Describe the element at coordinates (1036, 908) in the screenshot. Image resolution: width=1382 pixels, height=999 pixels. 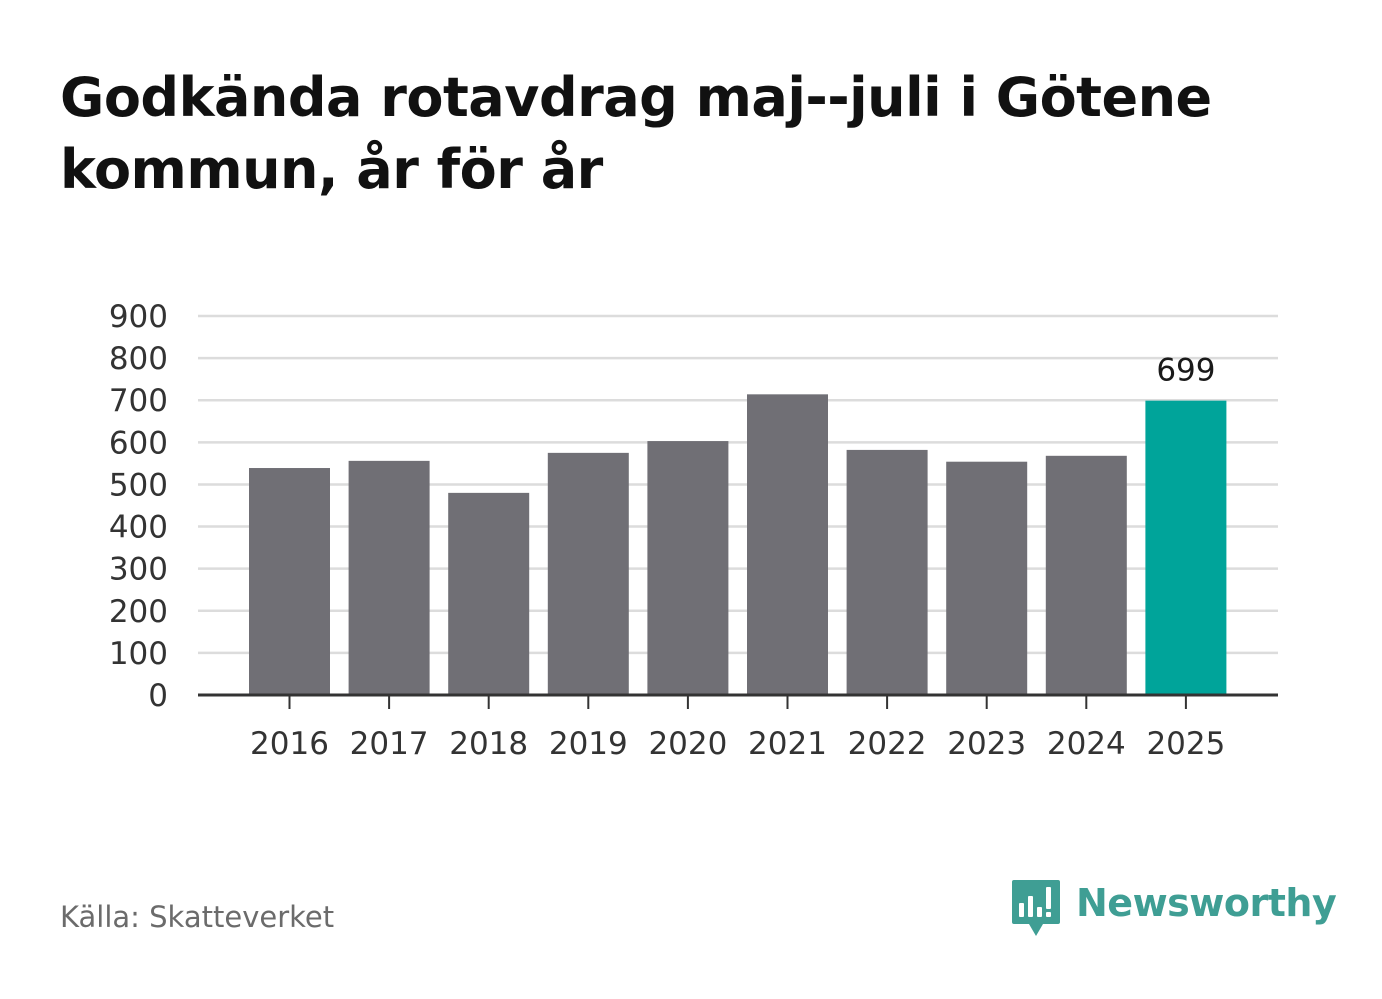
I see `bar-chart-speech-bubble-icon` at that location.